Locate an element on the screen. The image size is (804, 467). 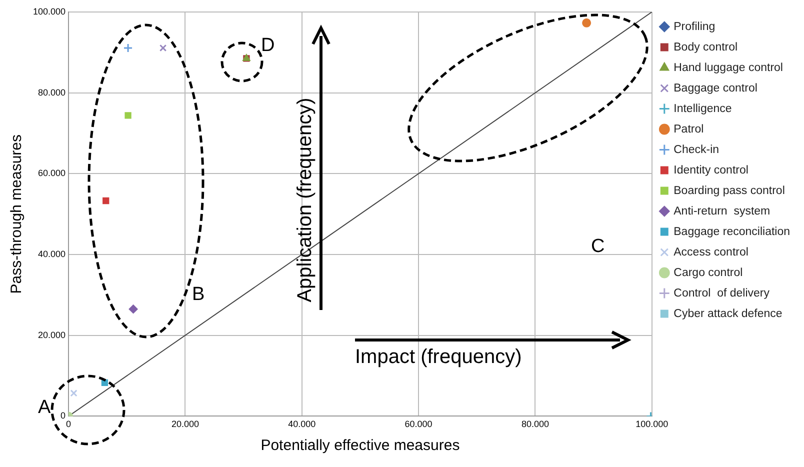
x-tick-label: 60.000 is located at coordinates (418, 424).